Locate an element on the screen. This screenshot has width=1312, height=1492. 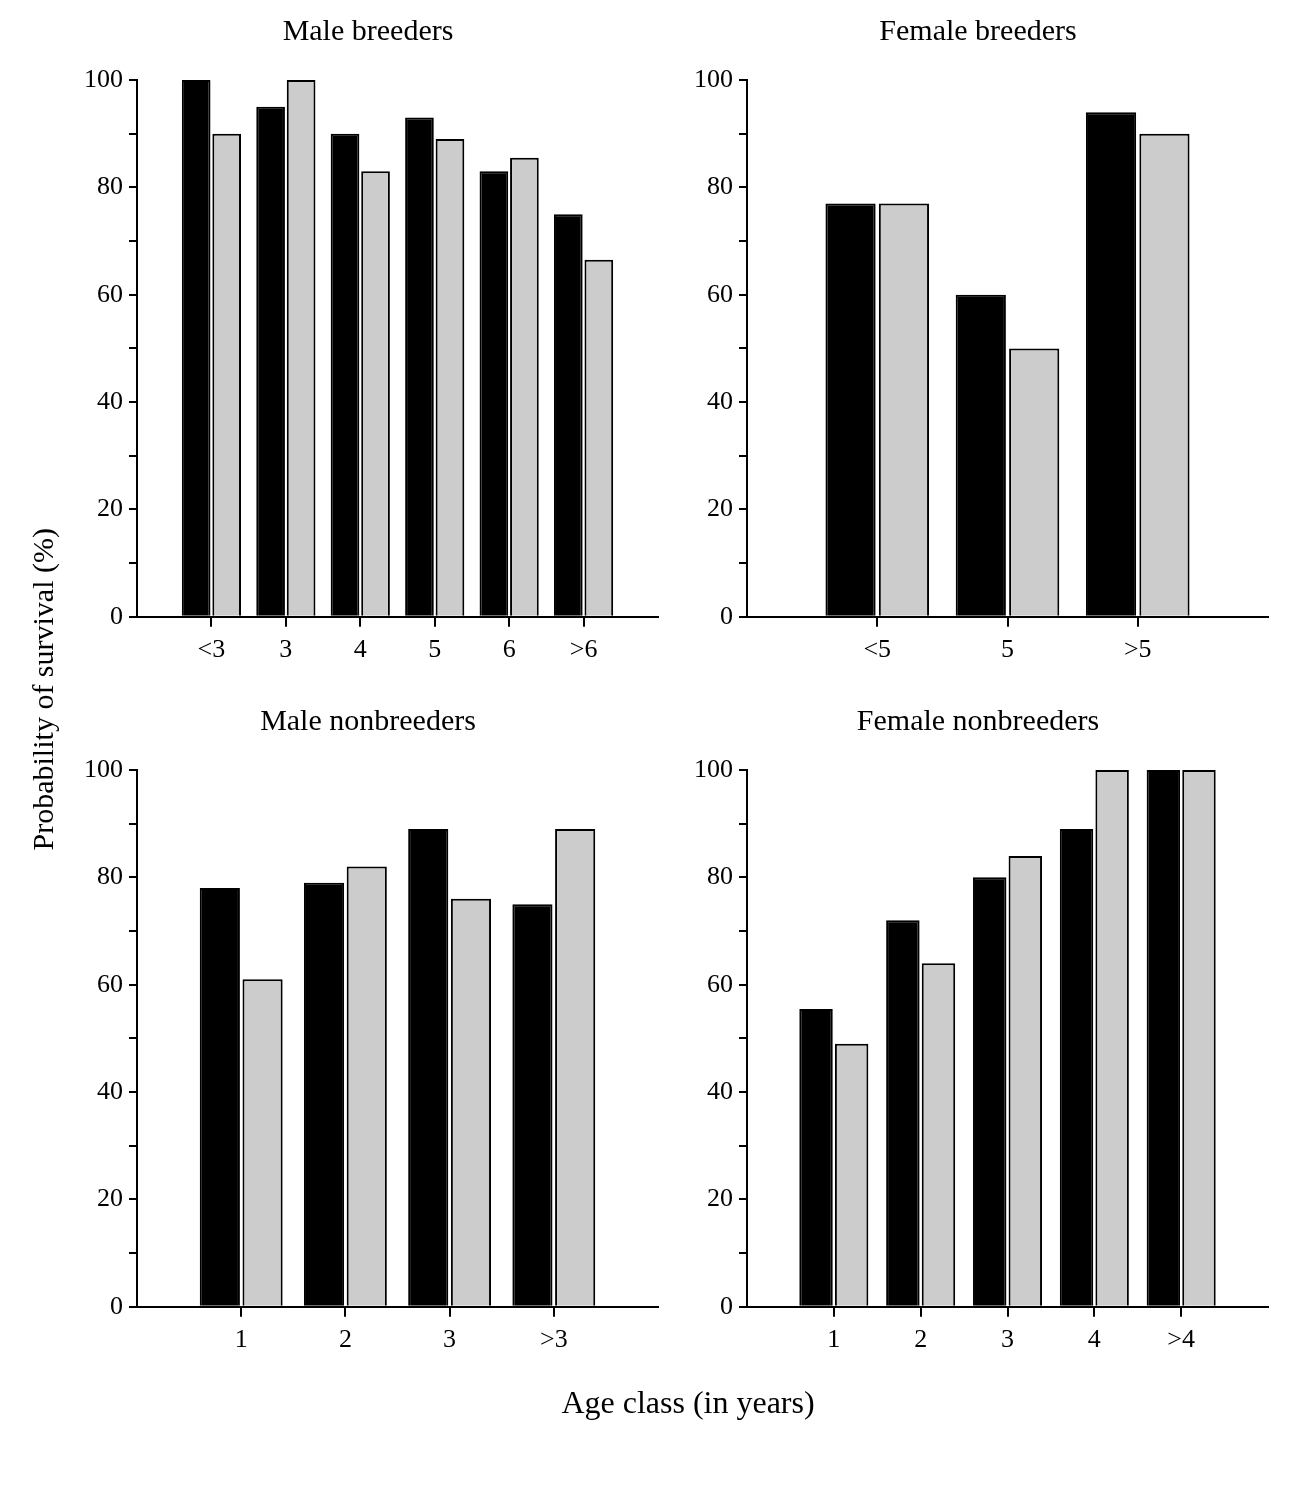
x-axis-title: Age class (in years) is located at coordinates (688, 1402).